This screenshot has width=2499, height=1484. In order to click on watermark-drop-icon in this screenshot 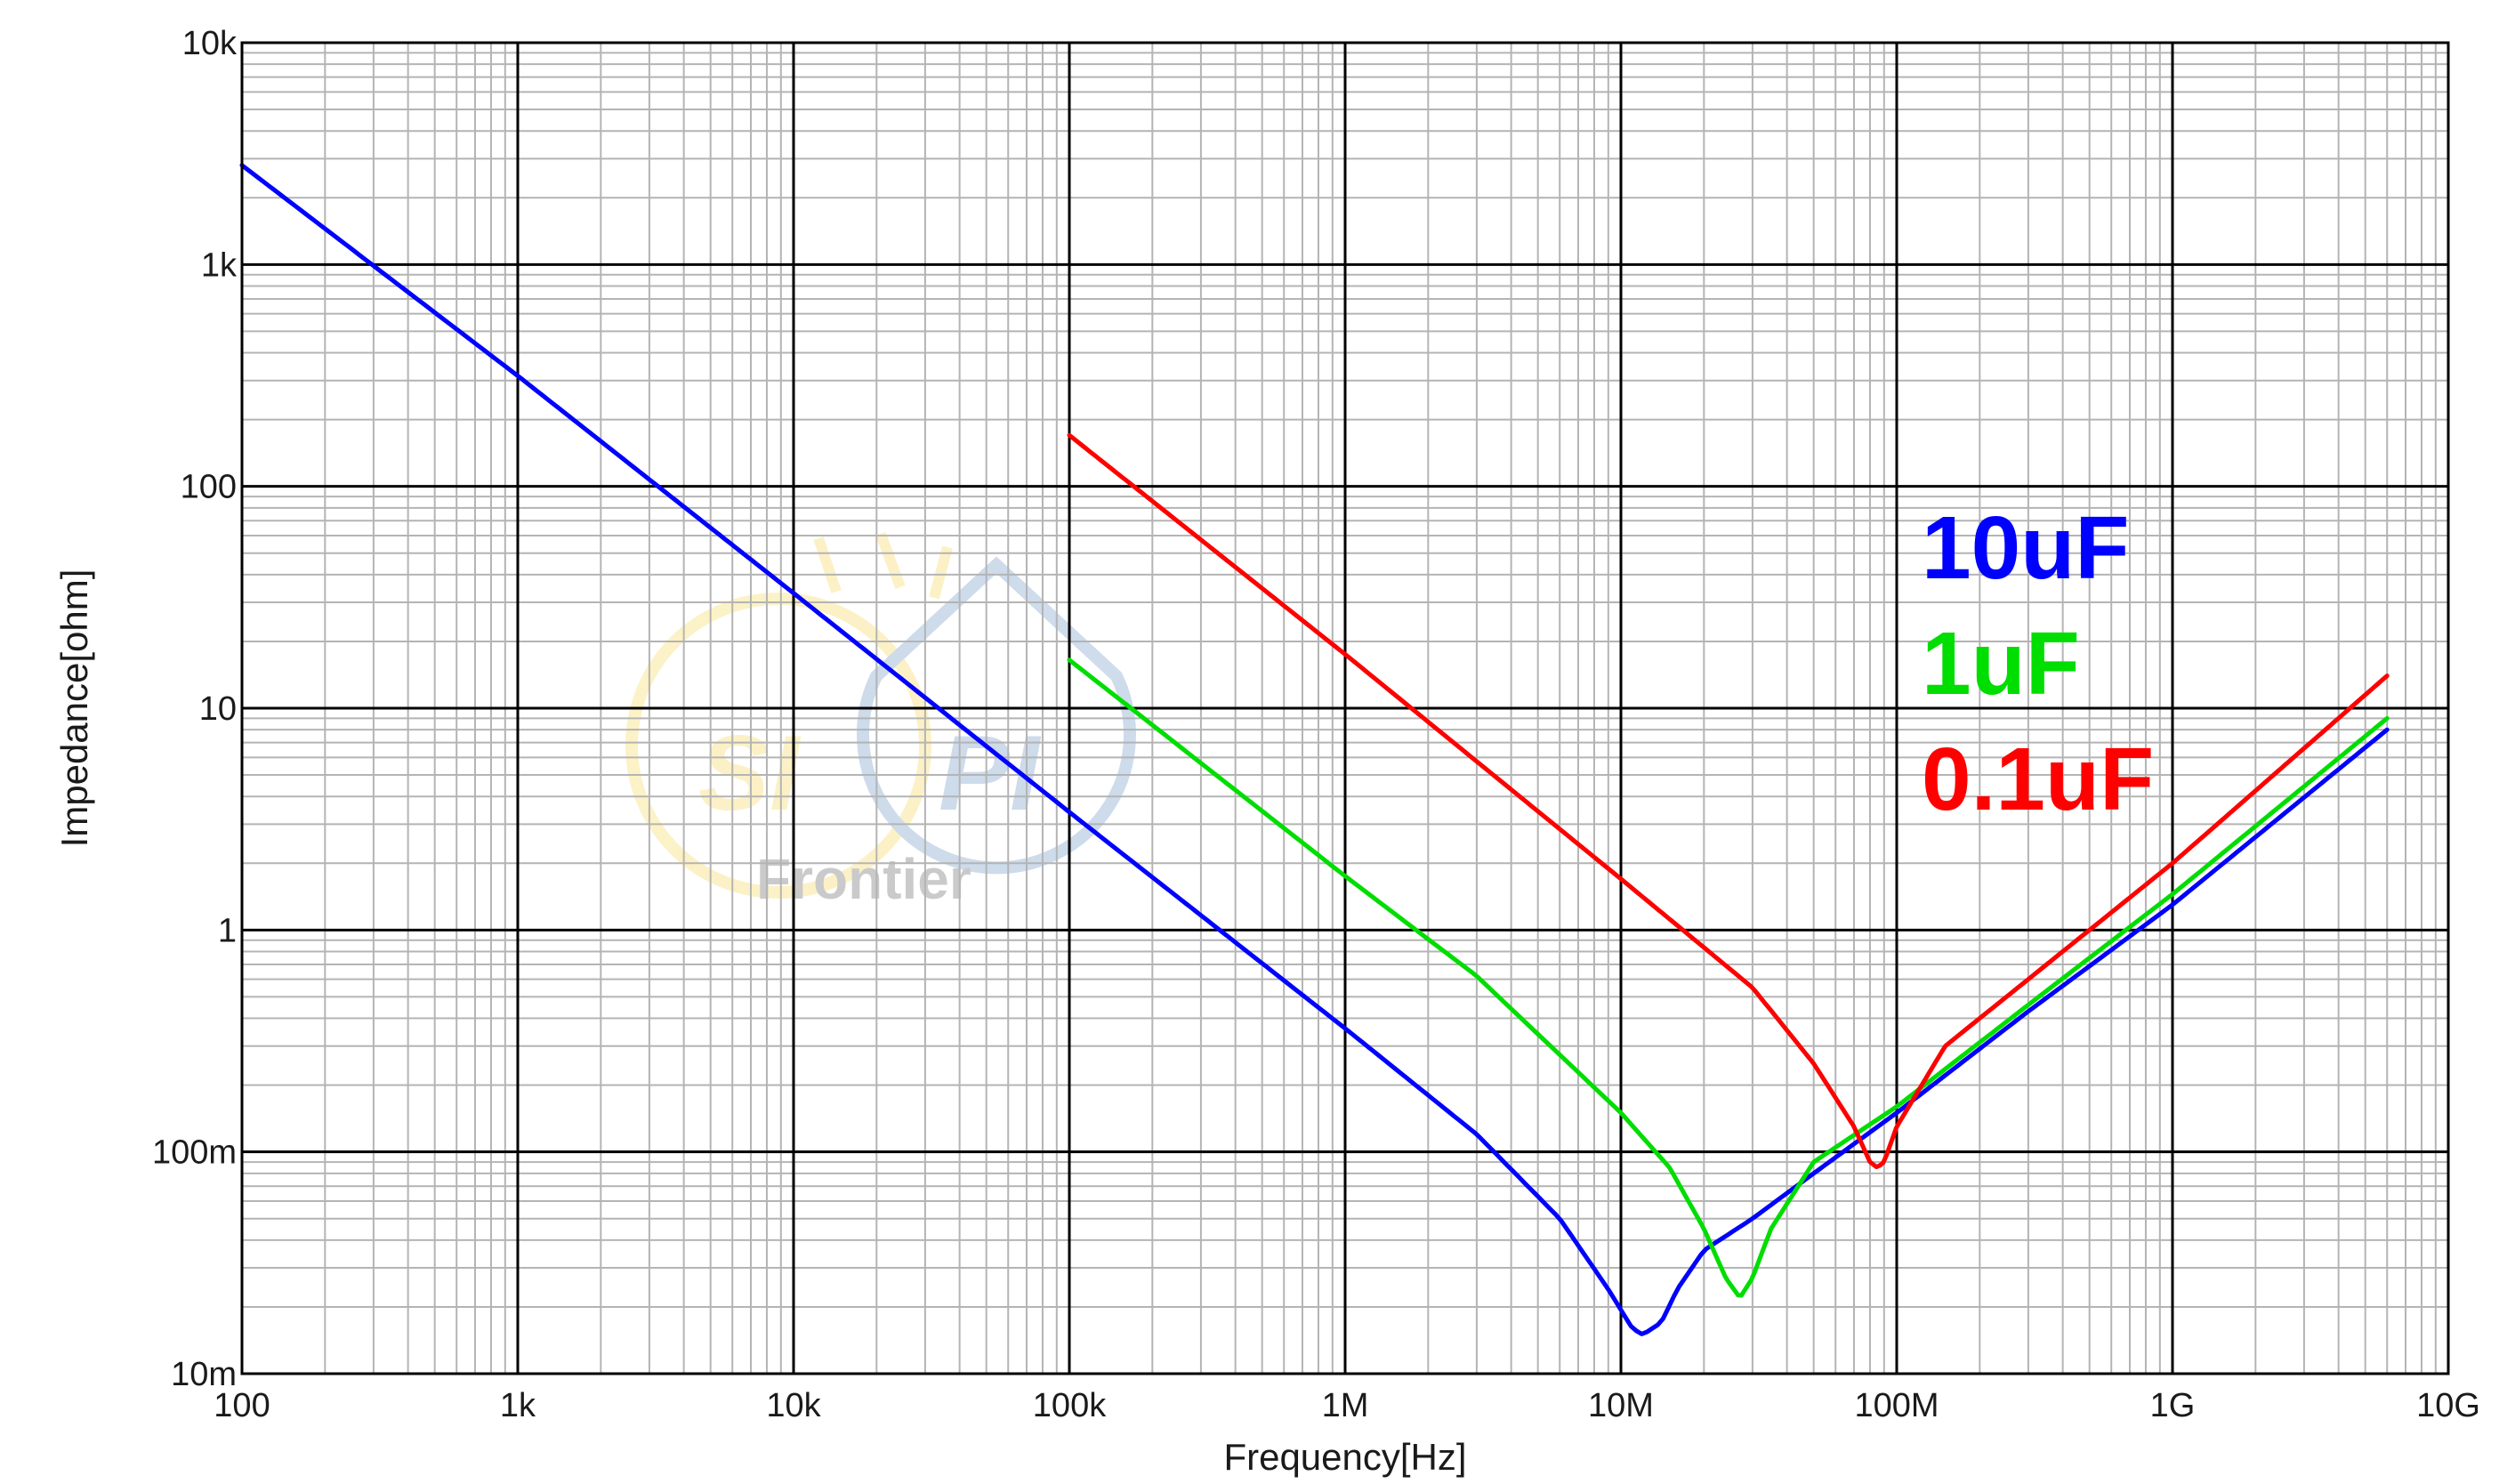, I will do `click(997, 715)`.